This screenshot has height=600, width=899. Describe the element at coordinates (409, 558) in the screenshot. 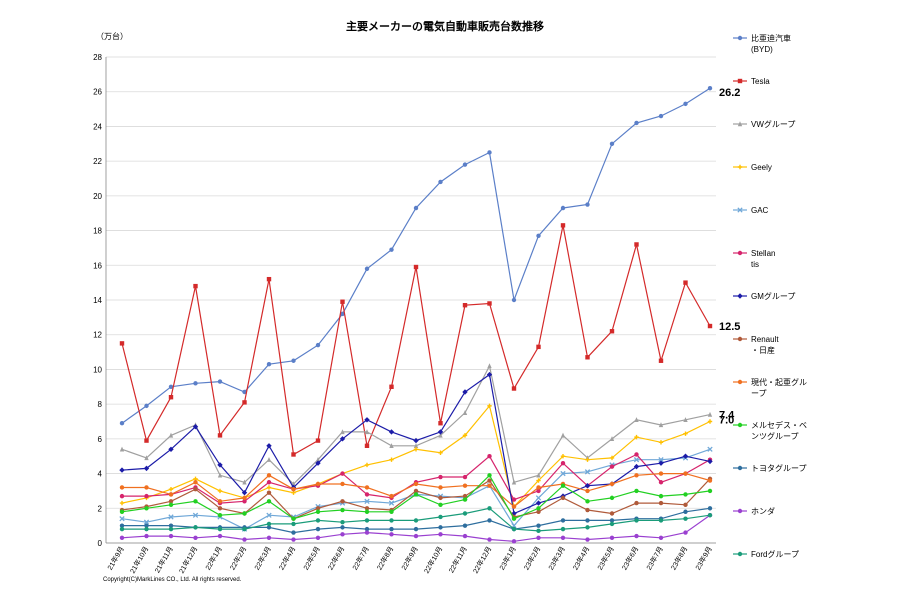

I see `x-tick-label: 22年9月` at that location.